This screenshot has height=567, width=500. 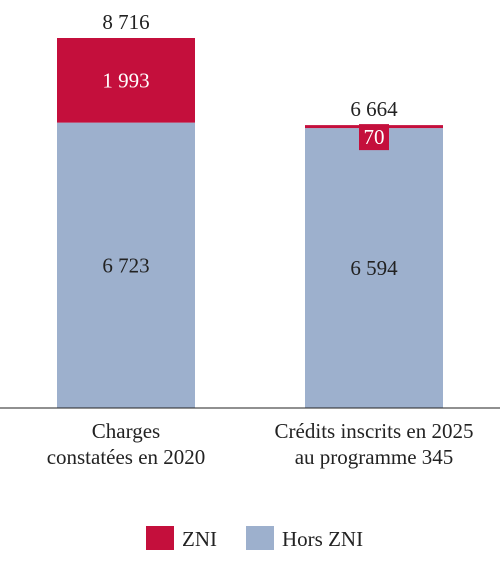 What do you see at coordinates (374, 444) in the screenshot?
I see `category-label-1: Crédits inscrits en 2025 au programme 345` at bounding box center [374, 444].